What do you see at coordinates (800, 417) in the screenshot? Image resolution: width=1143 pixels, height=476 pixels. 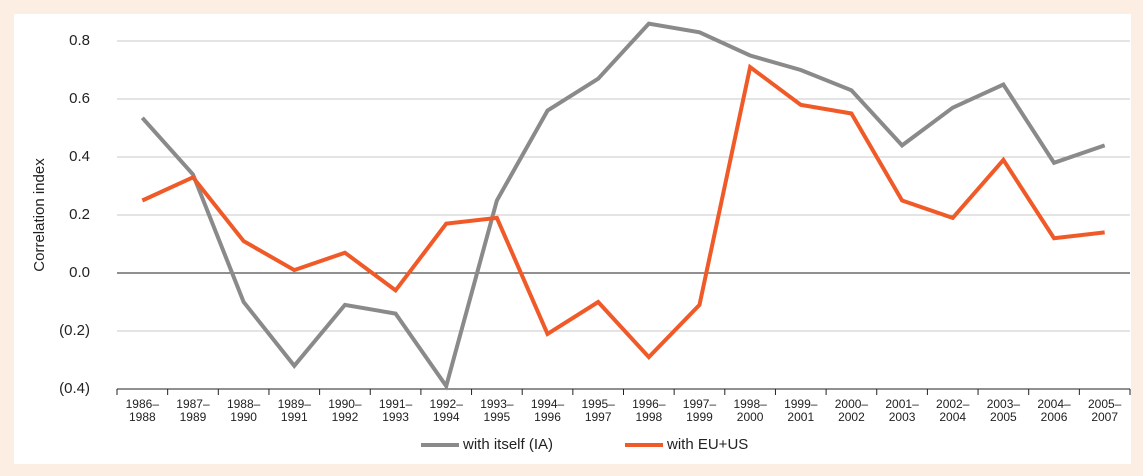 I see `x-tick-label-line: 2001` at bounding box center [800, 417].